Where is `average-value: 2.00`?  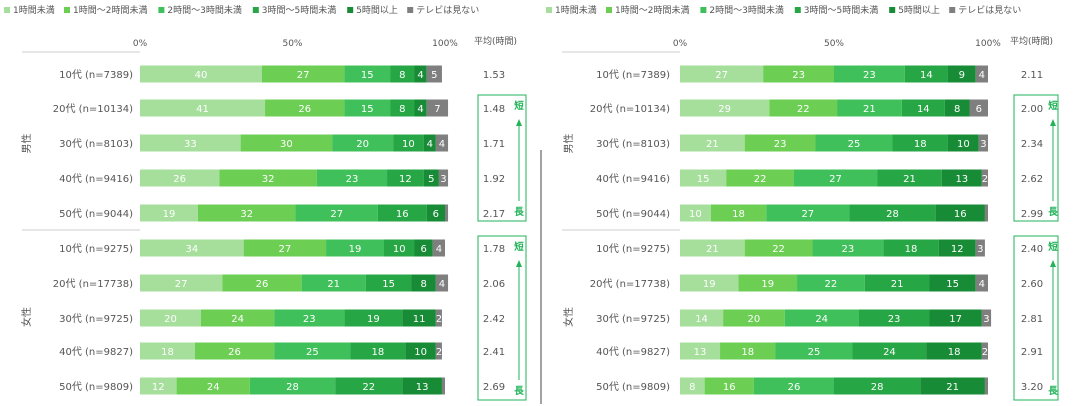
average-value: 2.00 is located at coordinates (1032, 109).